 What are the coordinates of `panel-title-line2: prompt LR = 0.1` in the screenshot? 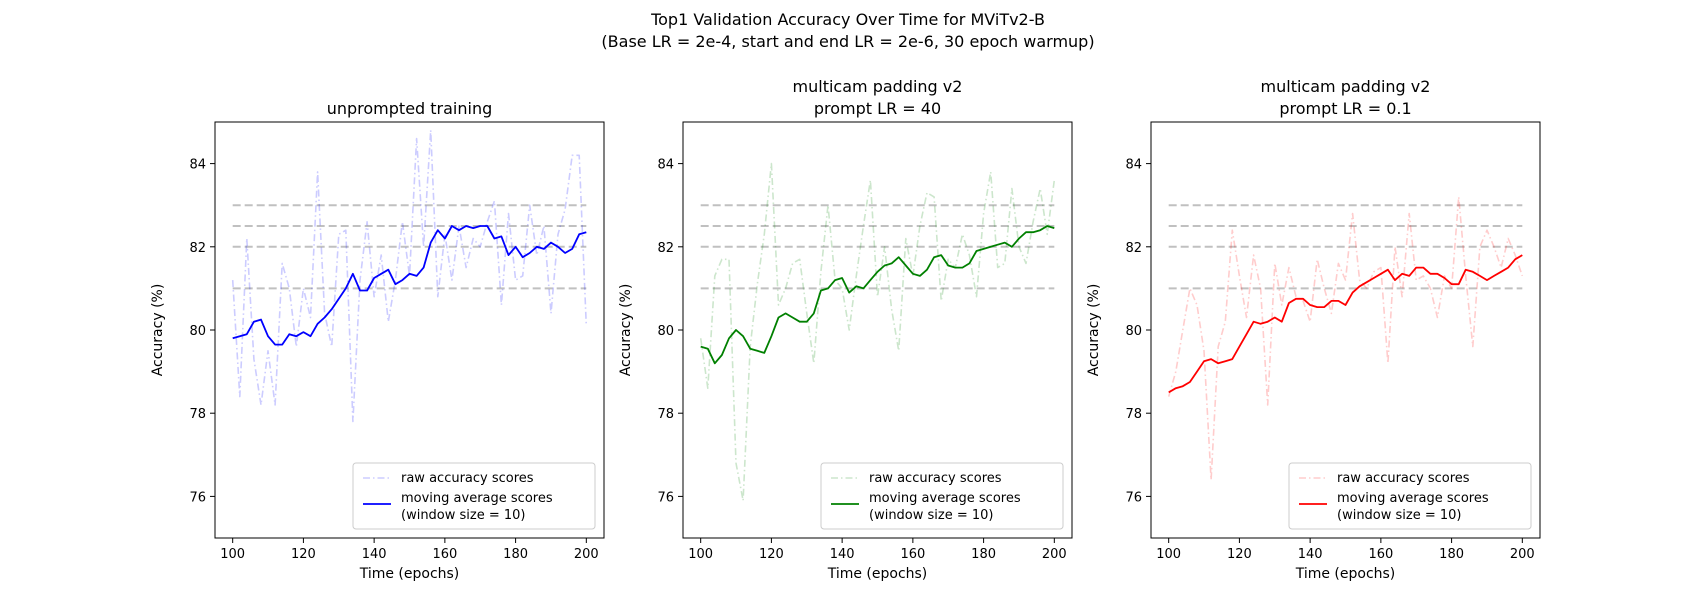 It's located at (1345, 108).